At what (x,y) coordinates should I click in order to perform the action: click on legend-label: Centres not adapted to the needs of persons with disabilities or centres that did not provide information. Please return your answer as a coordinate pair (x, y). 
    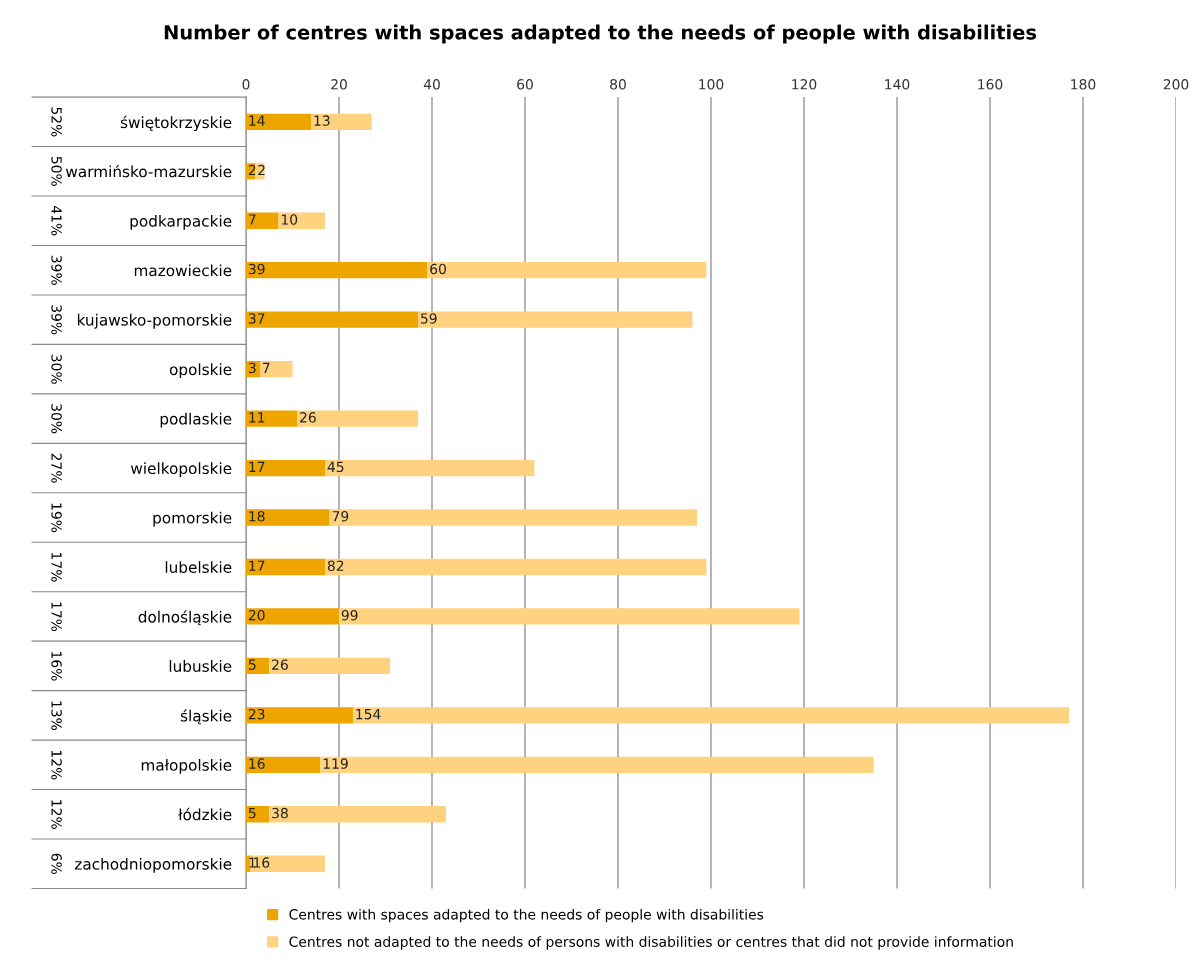
    Looking at the image, I should click on (651, 943).